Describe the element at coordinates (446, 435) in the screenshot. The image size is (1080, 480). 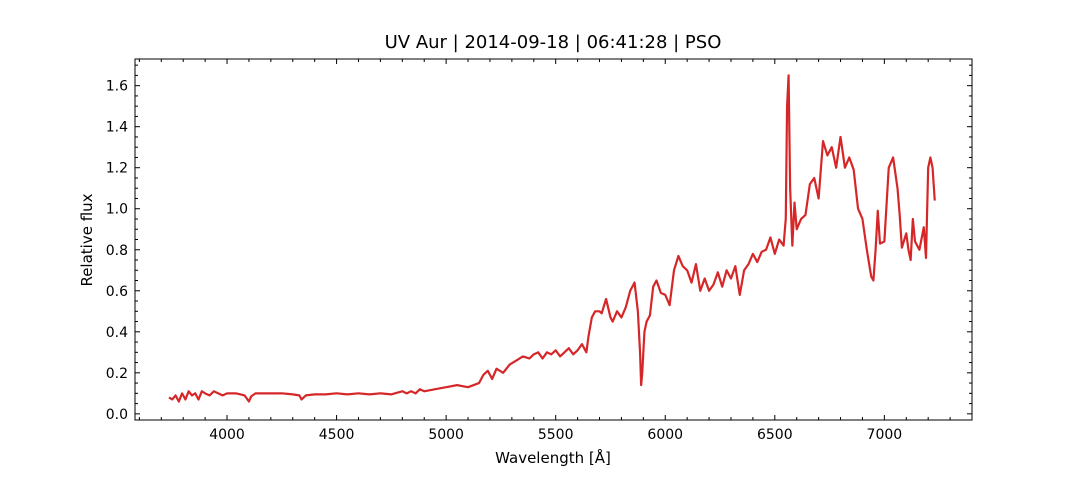
I see `x-tick-label: 5000` at that location.